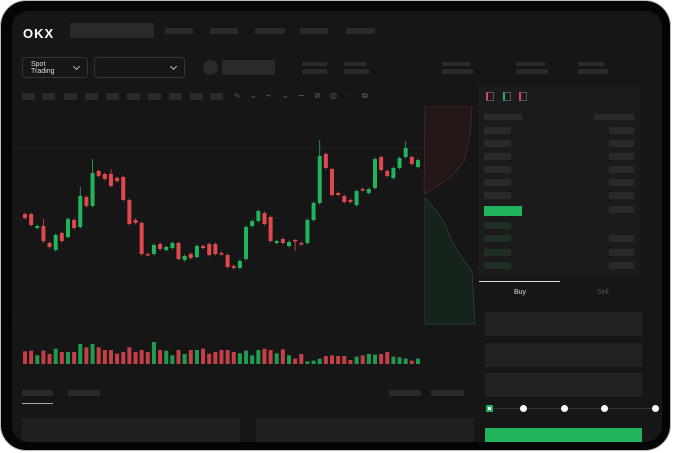 This screenshot has height=453, width=673. What do you see at coordinates (268, 95) in the screenshot?
I see `chart-tool-icon: ⌁` at bounding box center [268, 95].